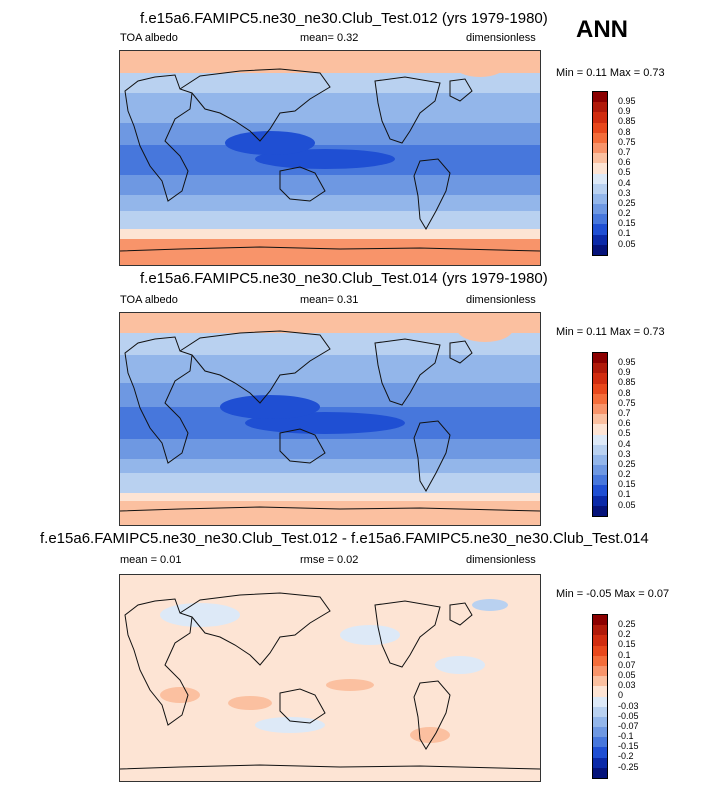 The image size is (722, 793). Describe the element at coordinates (628, 746) in the screenshot. I see `colorbar-label: -0.15` at that location.